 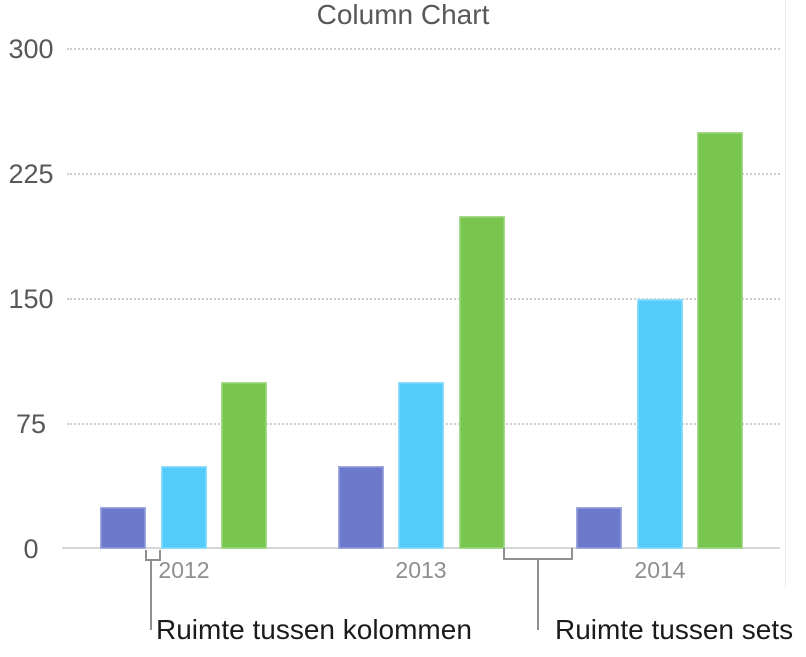 What do you see at coordinates (31, 174) in the screenshot?
I see `y-axis-tick-label-225: 225` at bounding box center [31, 174].